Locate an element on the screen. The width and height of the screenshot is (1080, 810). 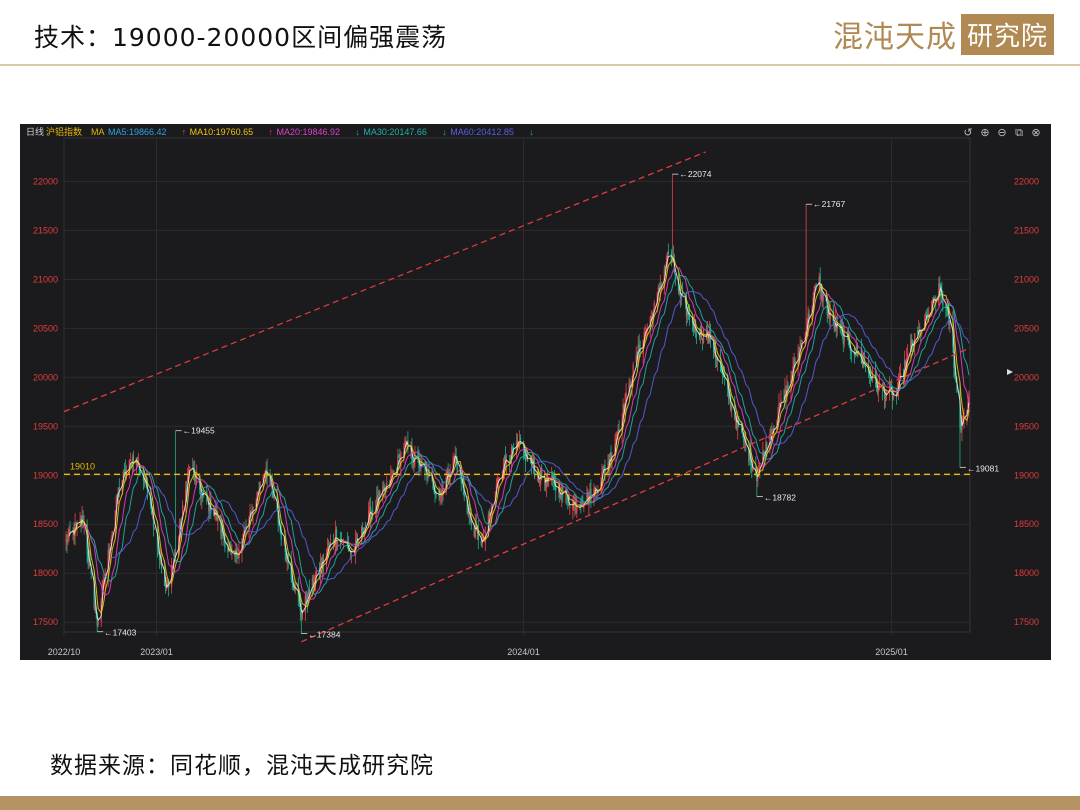
window-icon: ⧉ is located at coordinates (1019, 133).